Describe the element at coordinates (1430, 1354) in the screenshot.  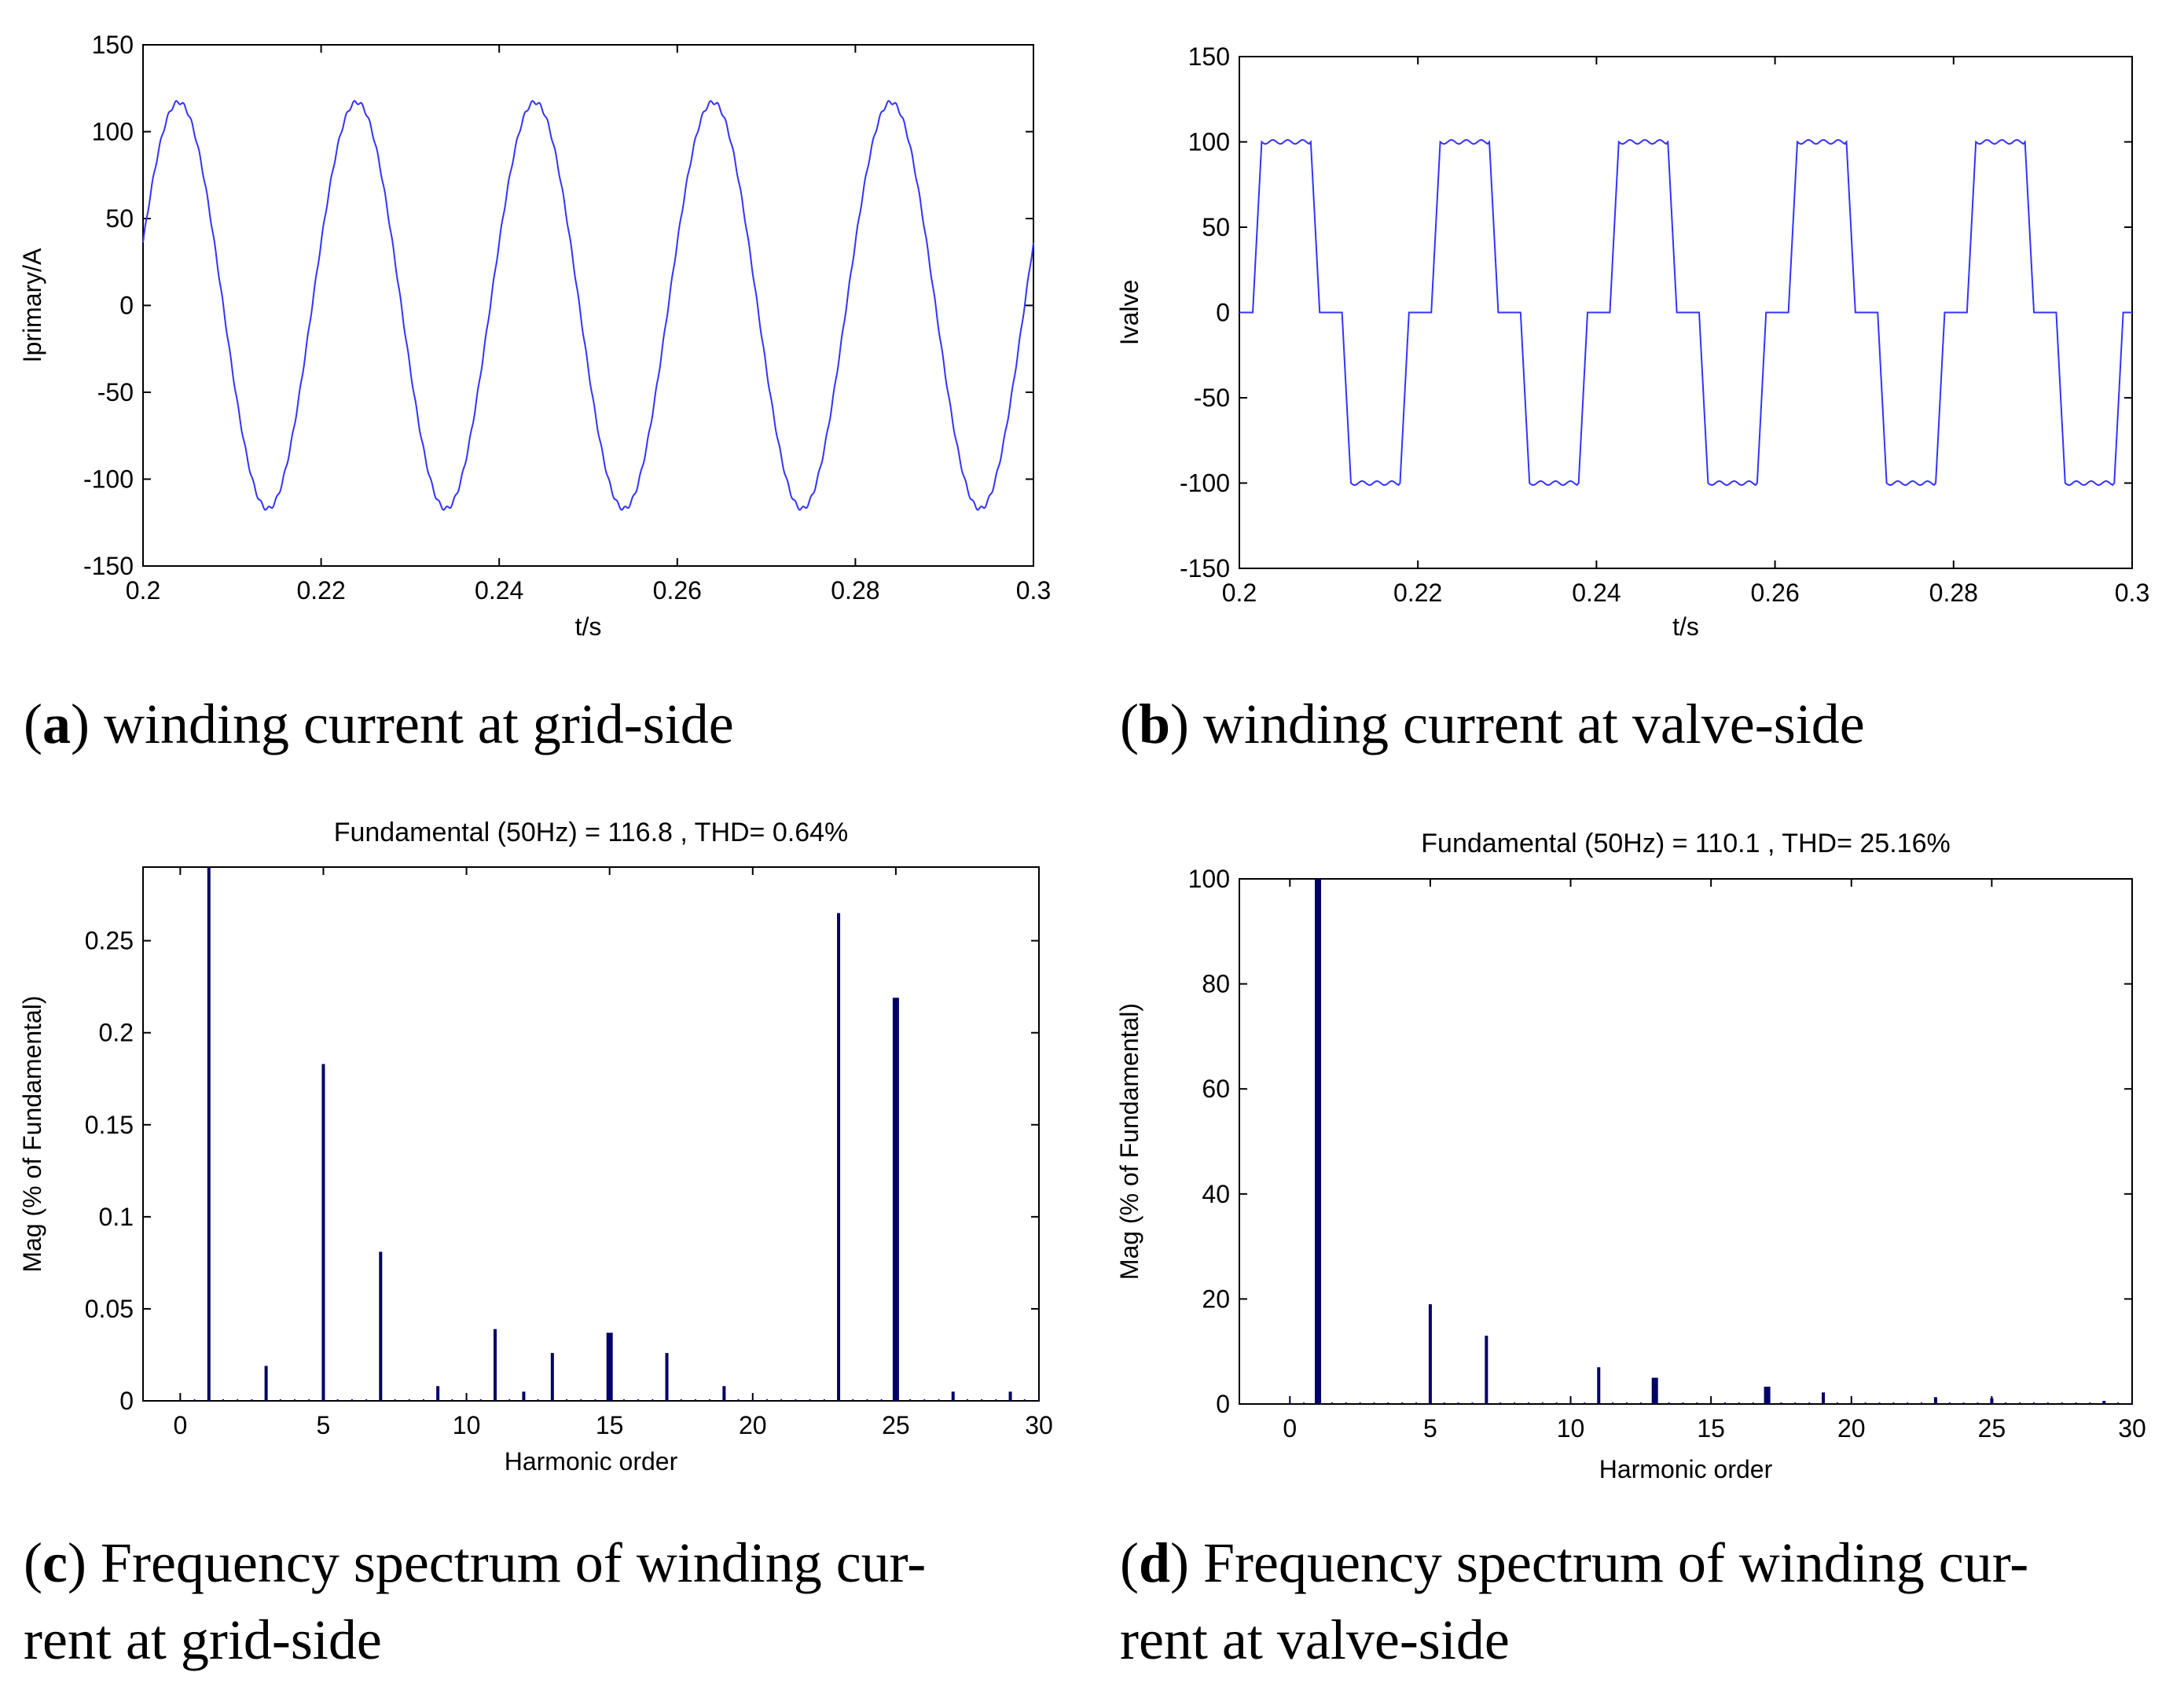
I see `panel-d-bar-h5` at that location.